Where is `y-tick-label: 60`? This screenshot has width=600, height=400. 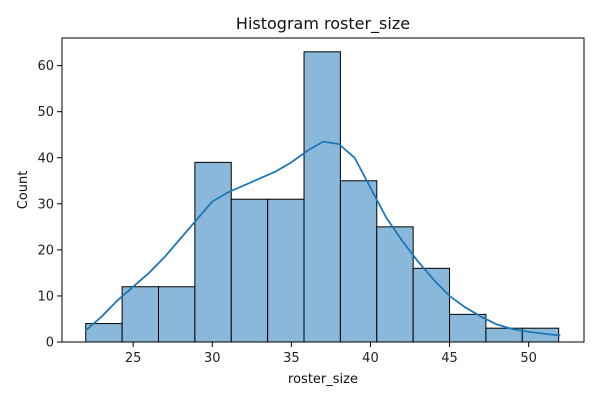 y-tick-label: 60 is located at coordinates (45, 66).